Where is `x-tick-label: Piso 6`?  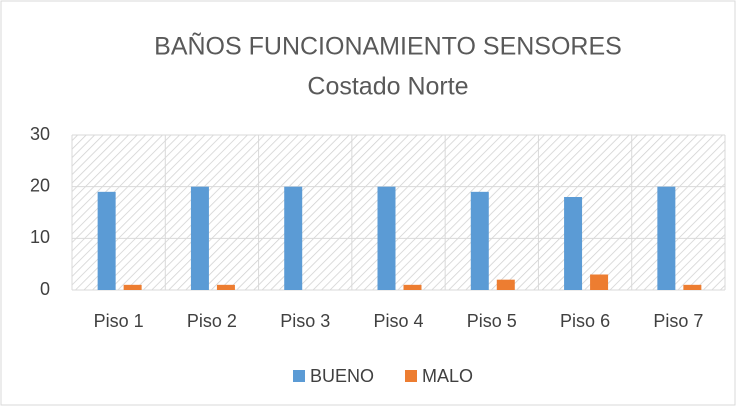
x-tick-label: Piso 6 is located at coordinates (585, 321).